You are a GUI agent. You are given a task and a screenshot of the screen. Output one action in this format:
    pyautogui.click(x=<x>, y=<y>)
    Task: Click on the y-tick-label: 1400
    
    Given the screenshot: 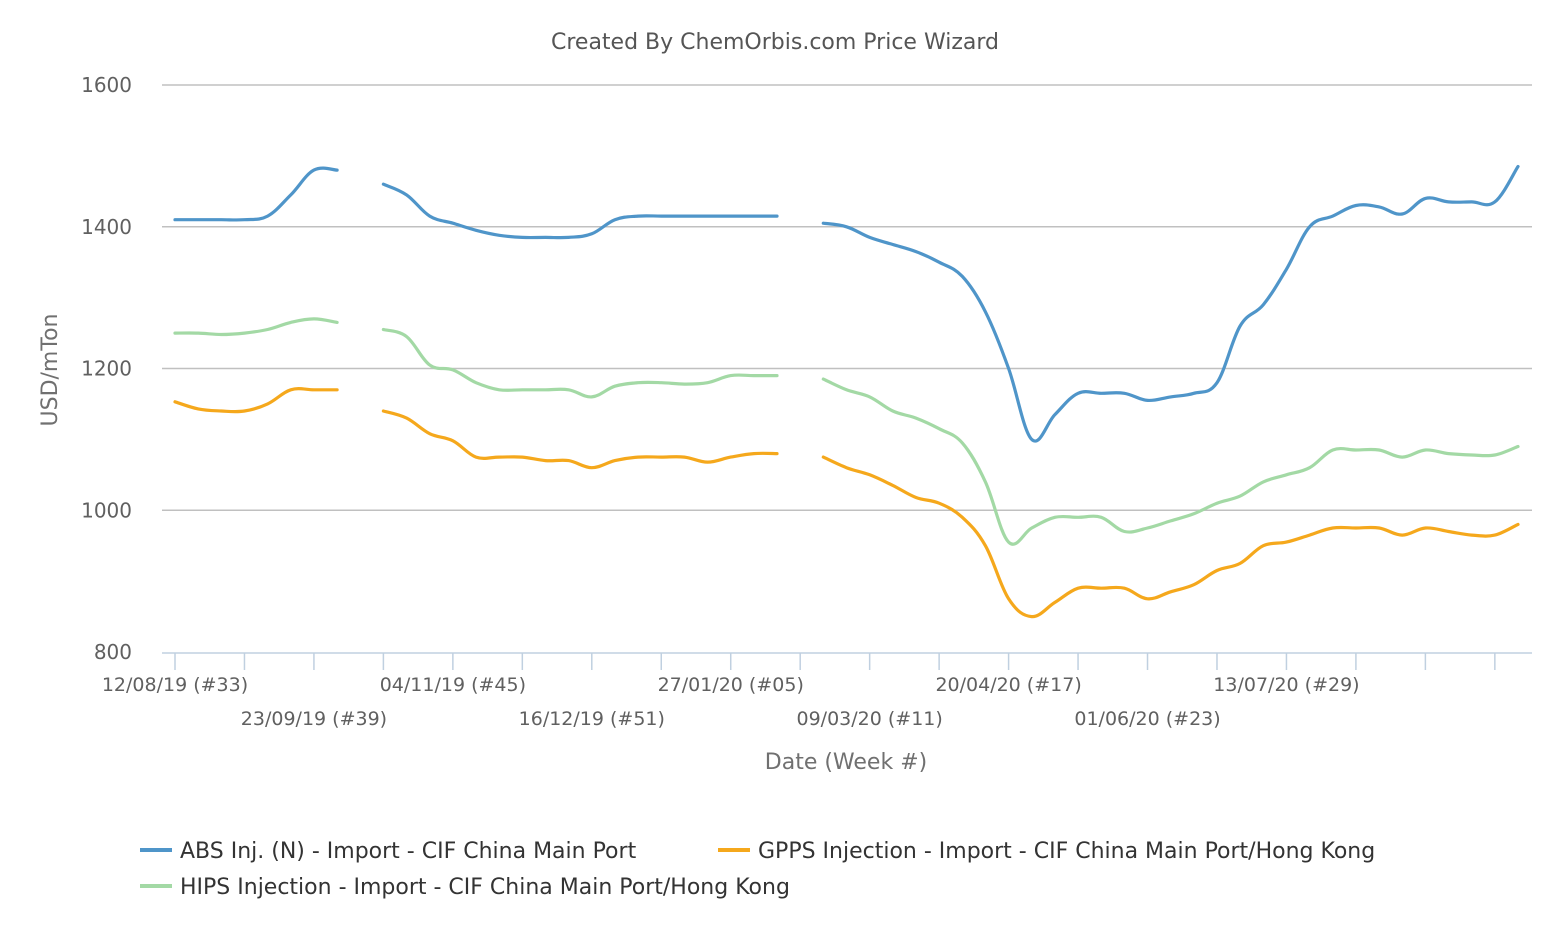 What is the action you would take?
    pyautogui.click(x=106, y=227)
    